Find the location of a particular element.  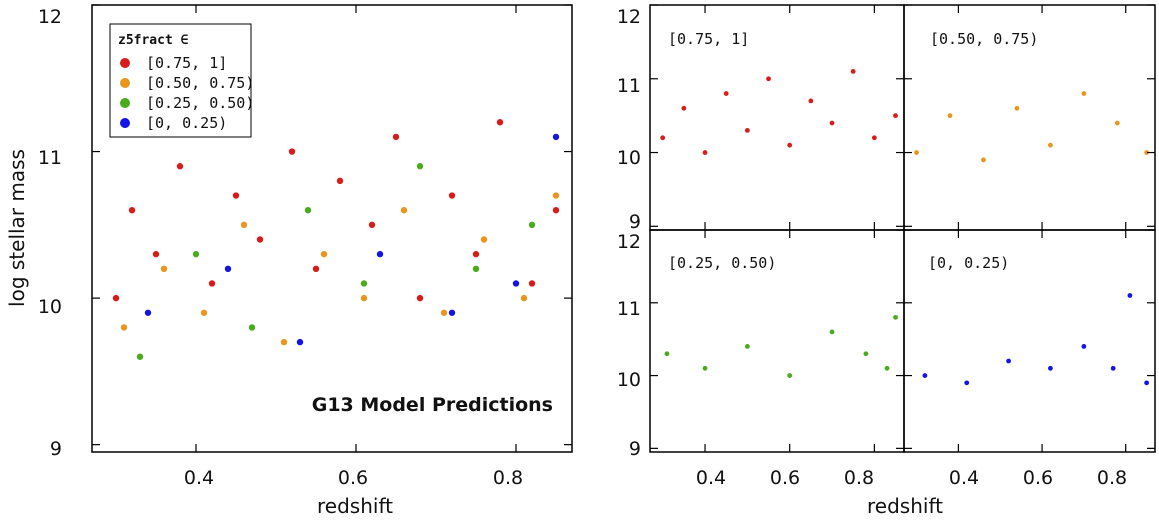

main-xtick-0.4: 0.4 is located at coordinates (199, 478).